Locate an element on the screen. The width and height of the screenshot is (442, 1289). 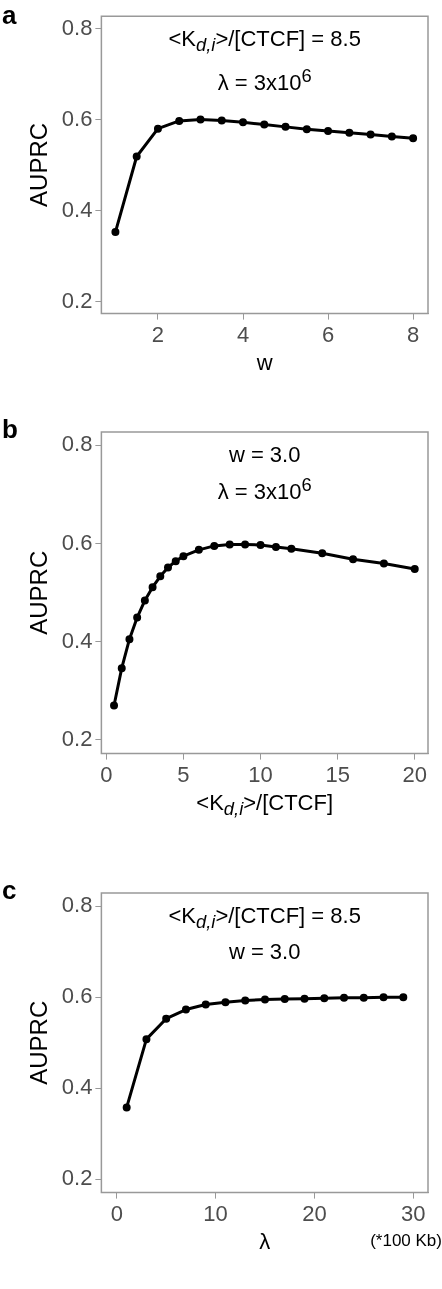
chart-title: a is located at coordinates (9, 15).